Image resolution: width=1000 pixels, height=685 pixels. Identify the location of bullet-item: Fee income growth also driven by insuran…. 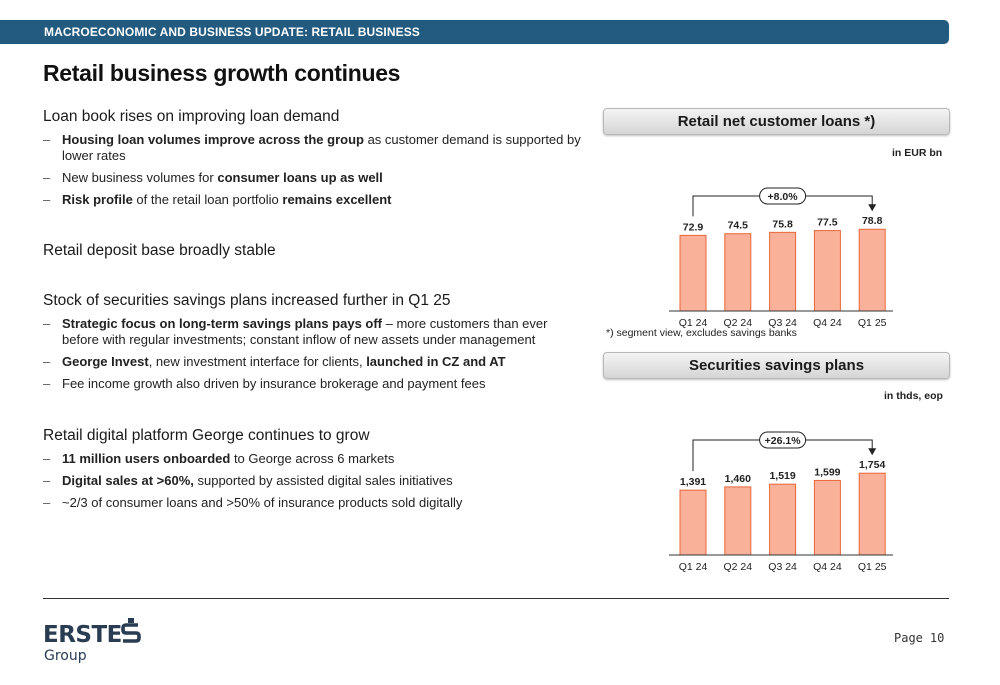
(313, 384).